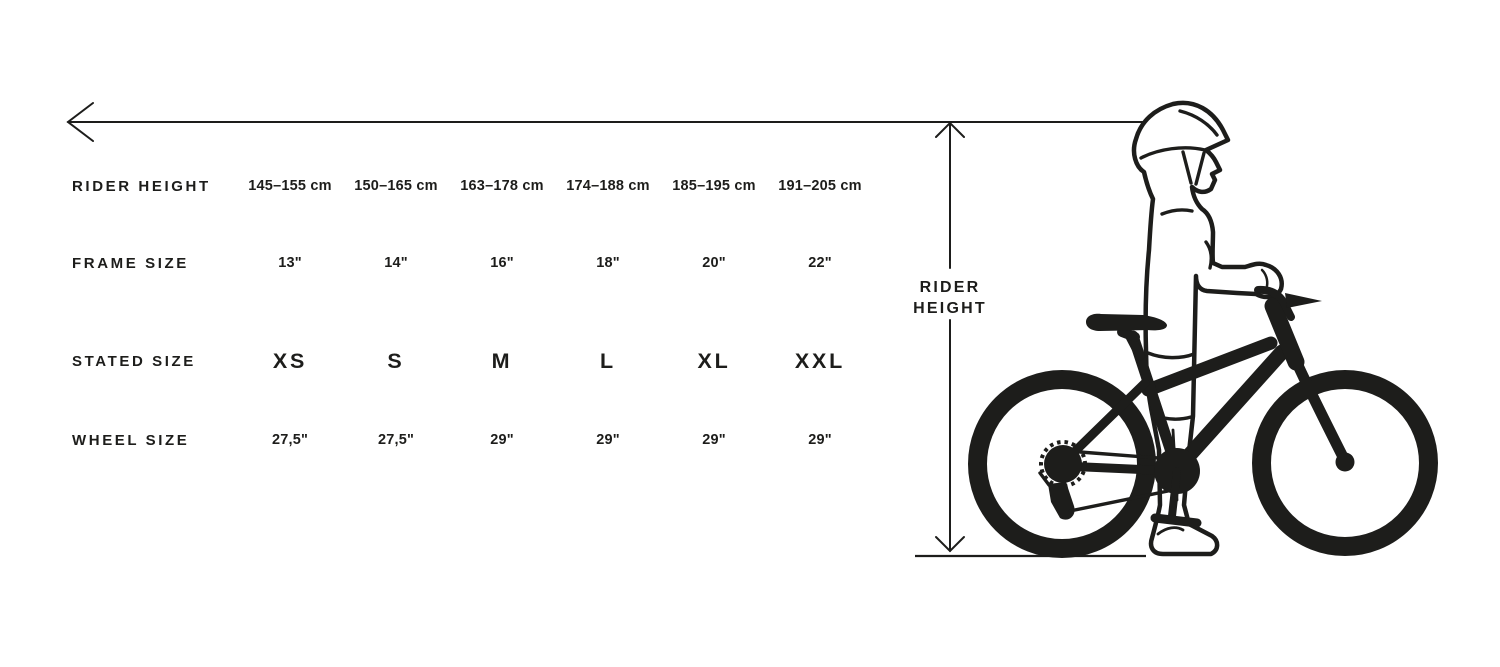 The image size is (1500, 667). What do you see at coordinates (134, 361) in the screenshot?
I see `row-label: STATED SIZE` at bounding box center [134, 361].